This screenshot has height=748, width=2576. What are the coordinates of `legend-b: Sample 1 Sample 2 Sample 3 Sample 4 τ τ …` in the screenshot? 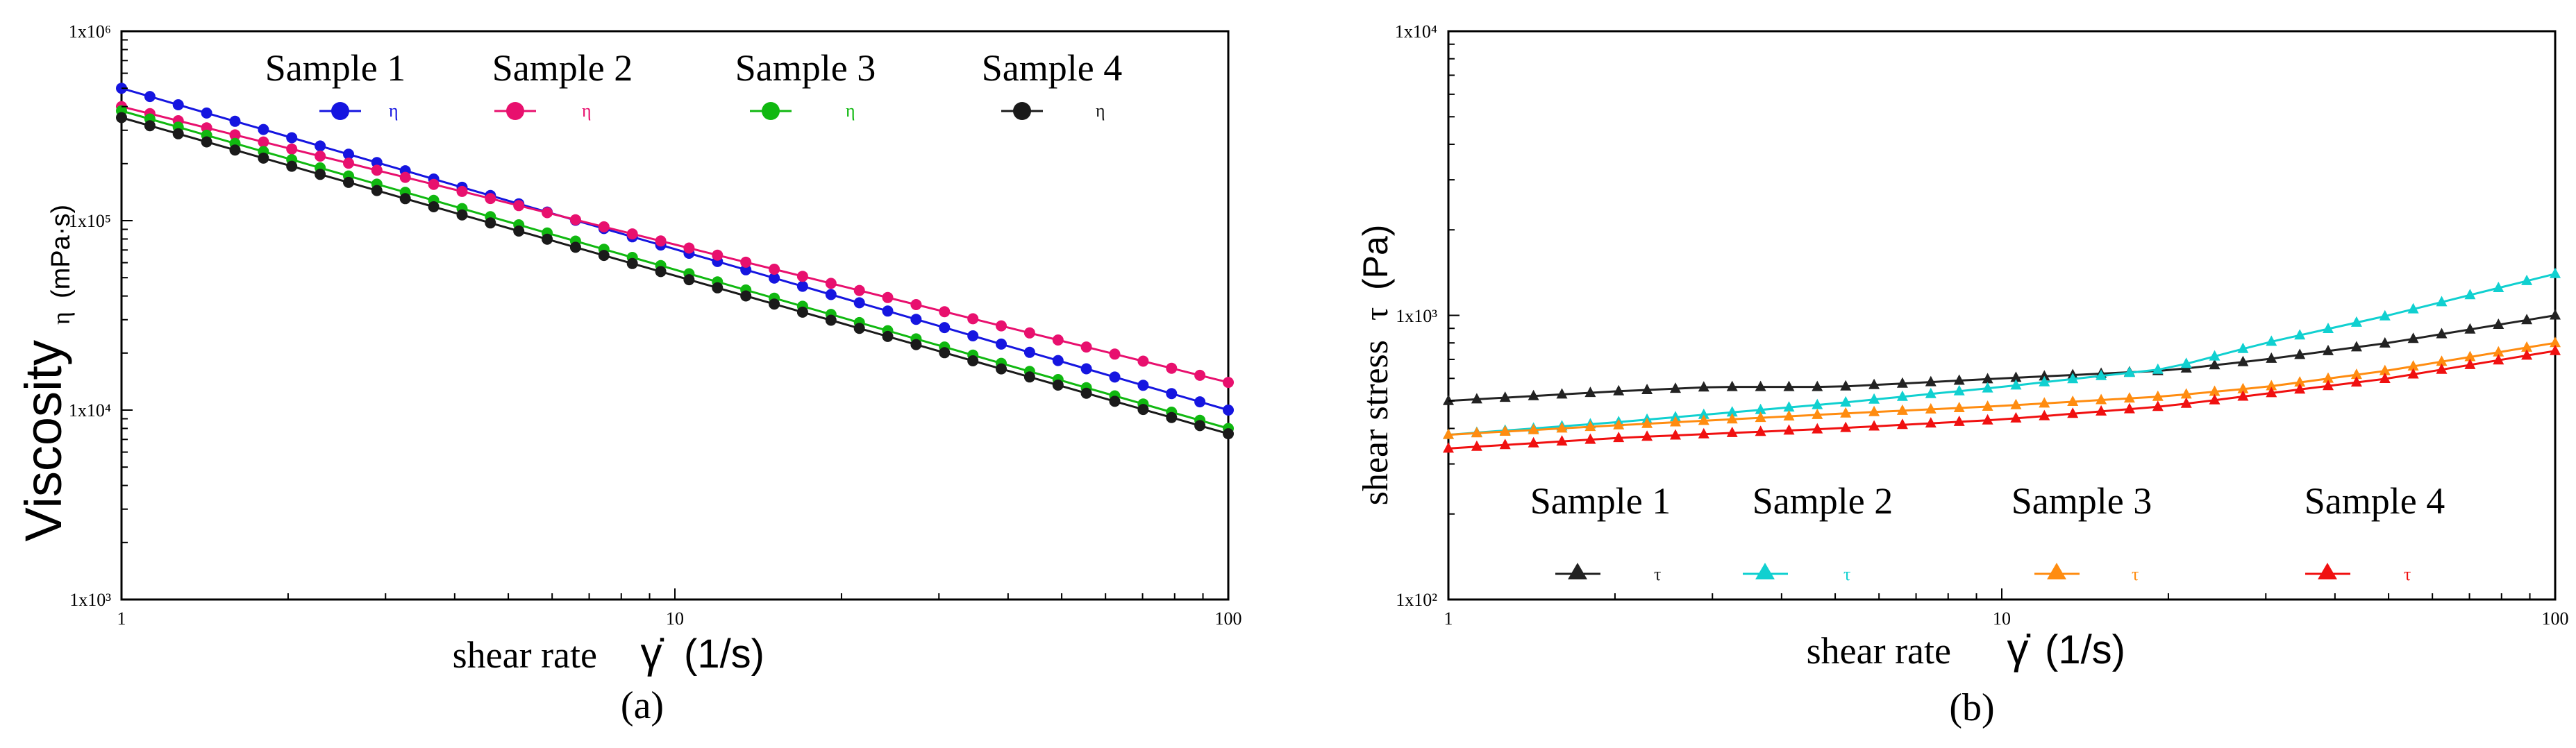 It's located at (1987, 532).